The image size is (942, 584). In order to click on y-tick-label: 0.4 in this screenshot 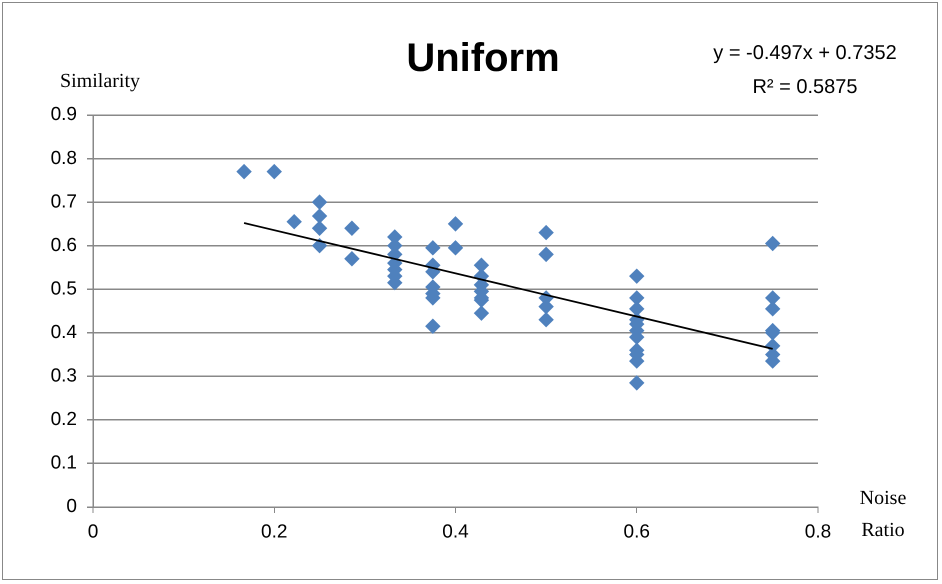, I will do `click(64, 333)`.